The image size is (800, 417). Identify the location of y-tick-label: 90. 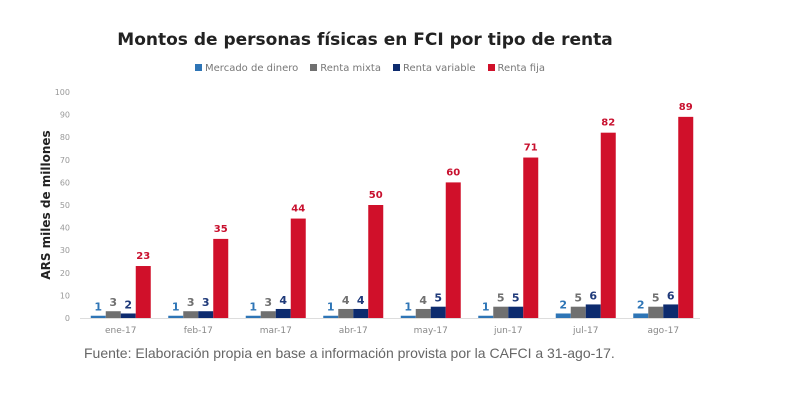
(65, 115).